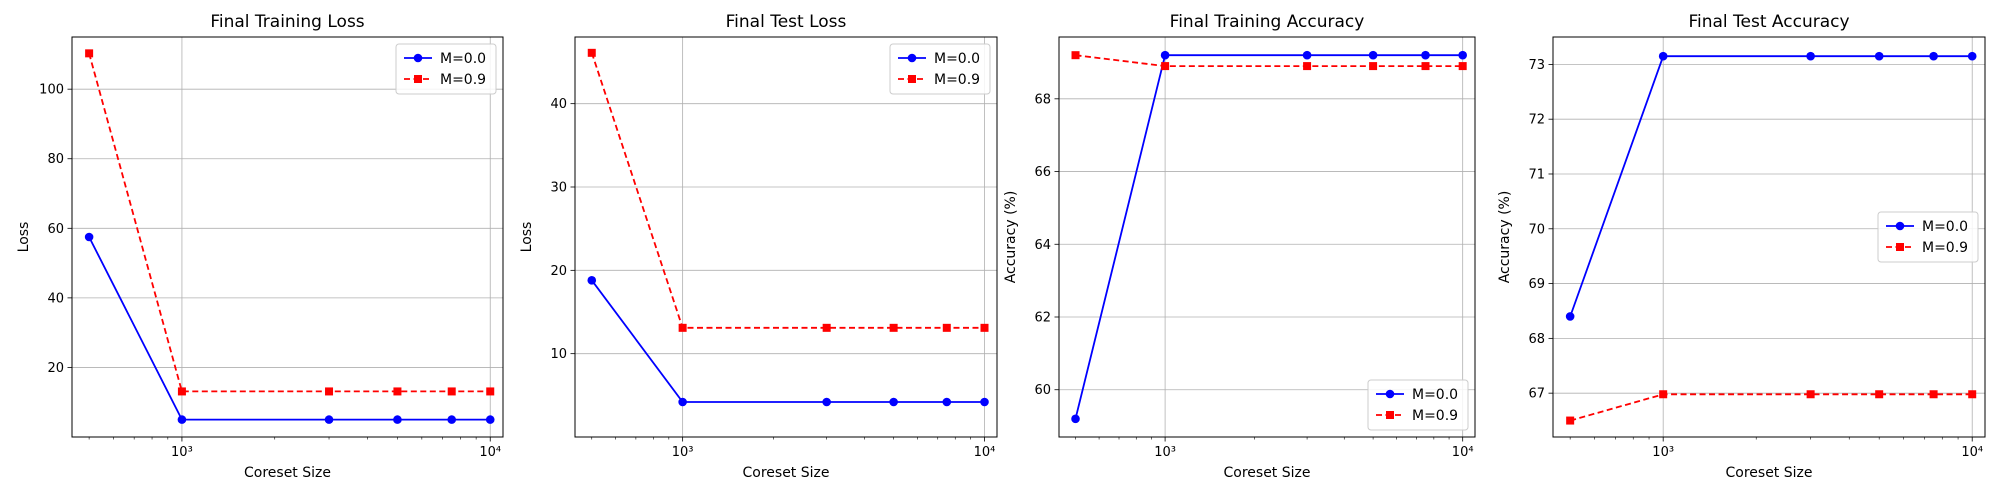 The image size is (2000, 500). Describe the element at coordinates (786, 22) in the screenshot. I see `chart-title: Final Test Loss` at that location.